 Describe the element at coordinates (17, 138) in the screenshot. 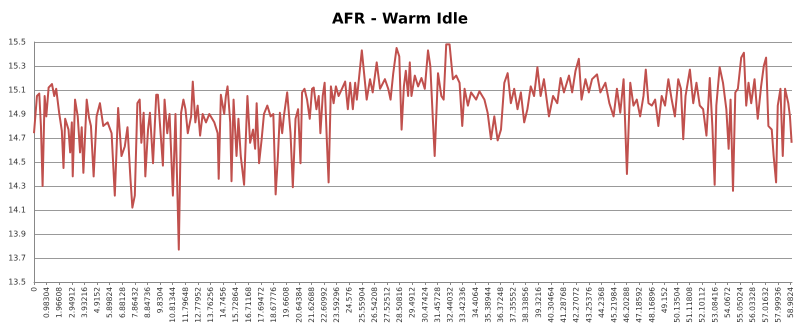

I see `y-tick-label: 14.7` at that location.